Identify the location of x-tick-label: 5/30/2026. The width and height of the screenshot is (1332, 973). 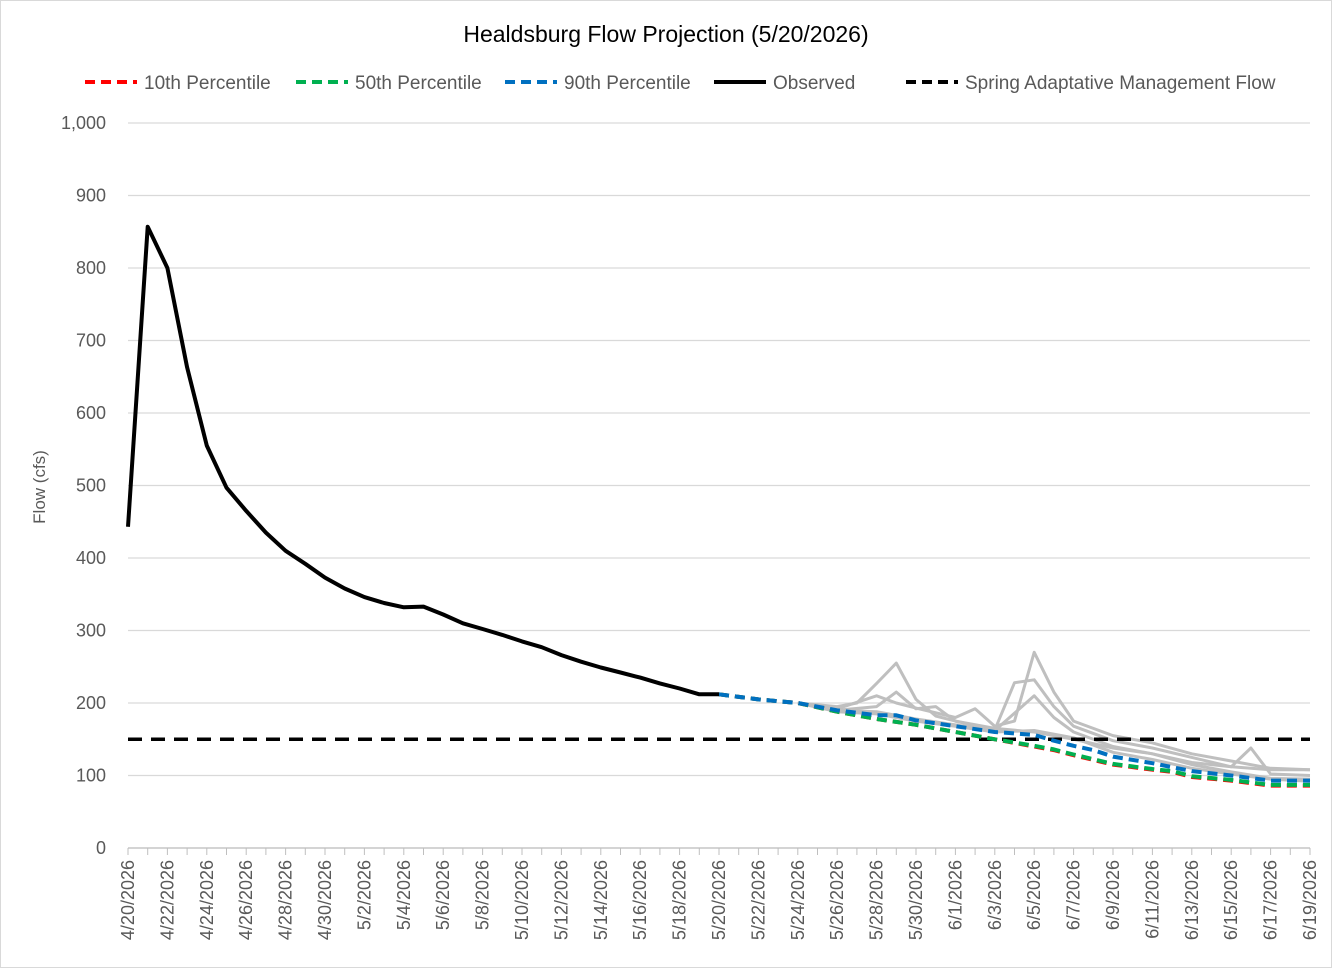
(916, 900).